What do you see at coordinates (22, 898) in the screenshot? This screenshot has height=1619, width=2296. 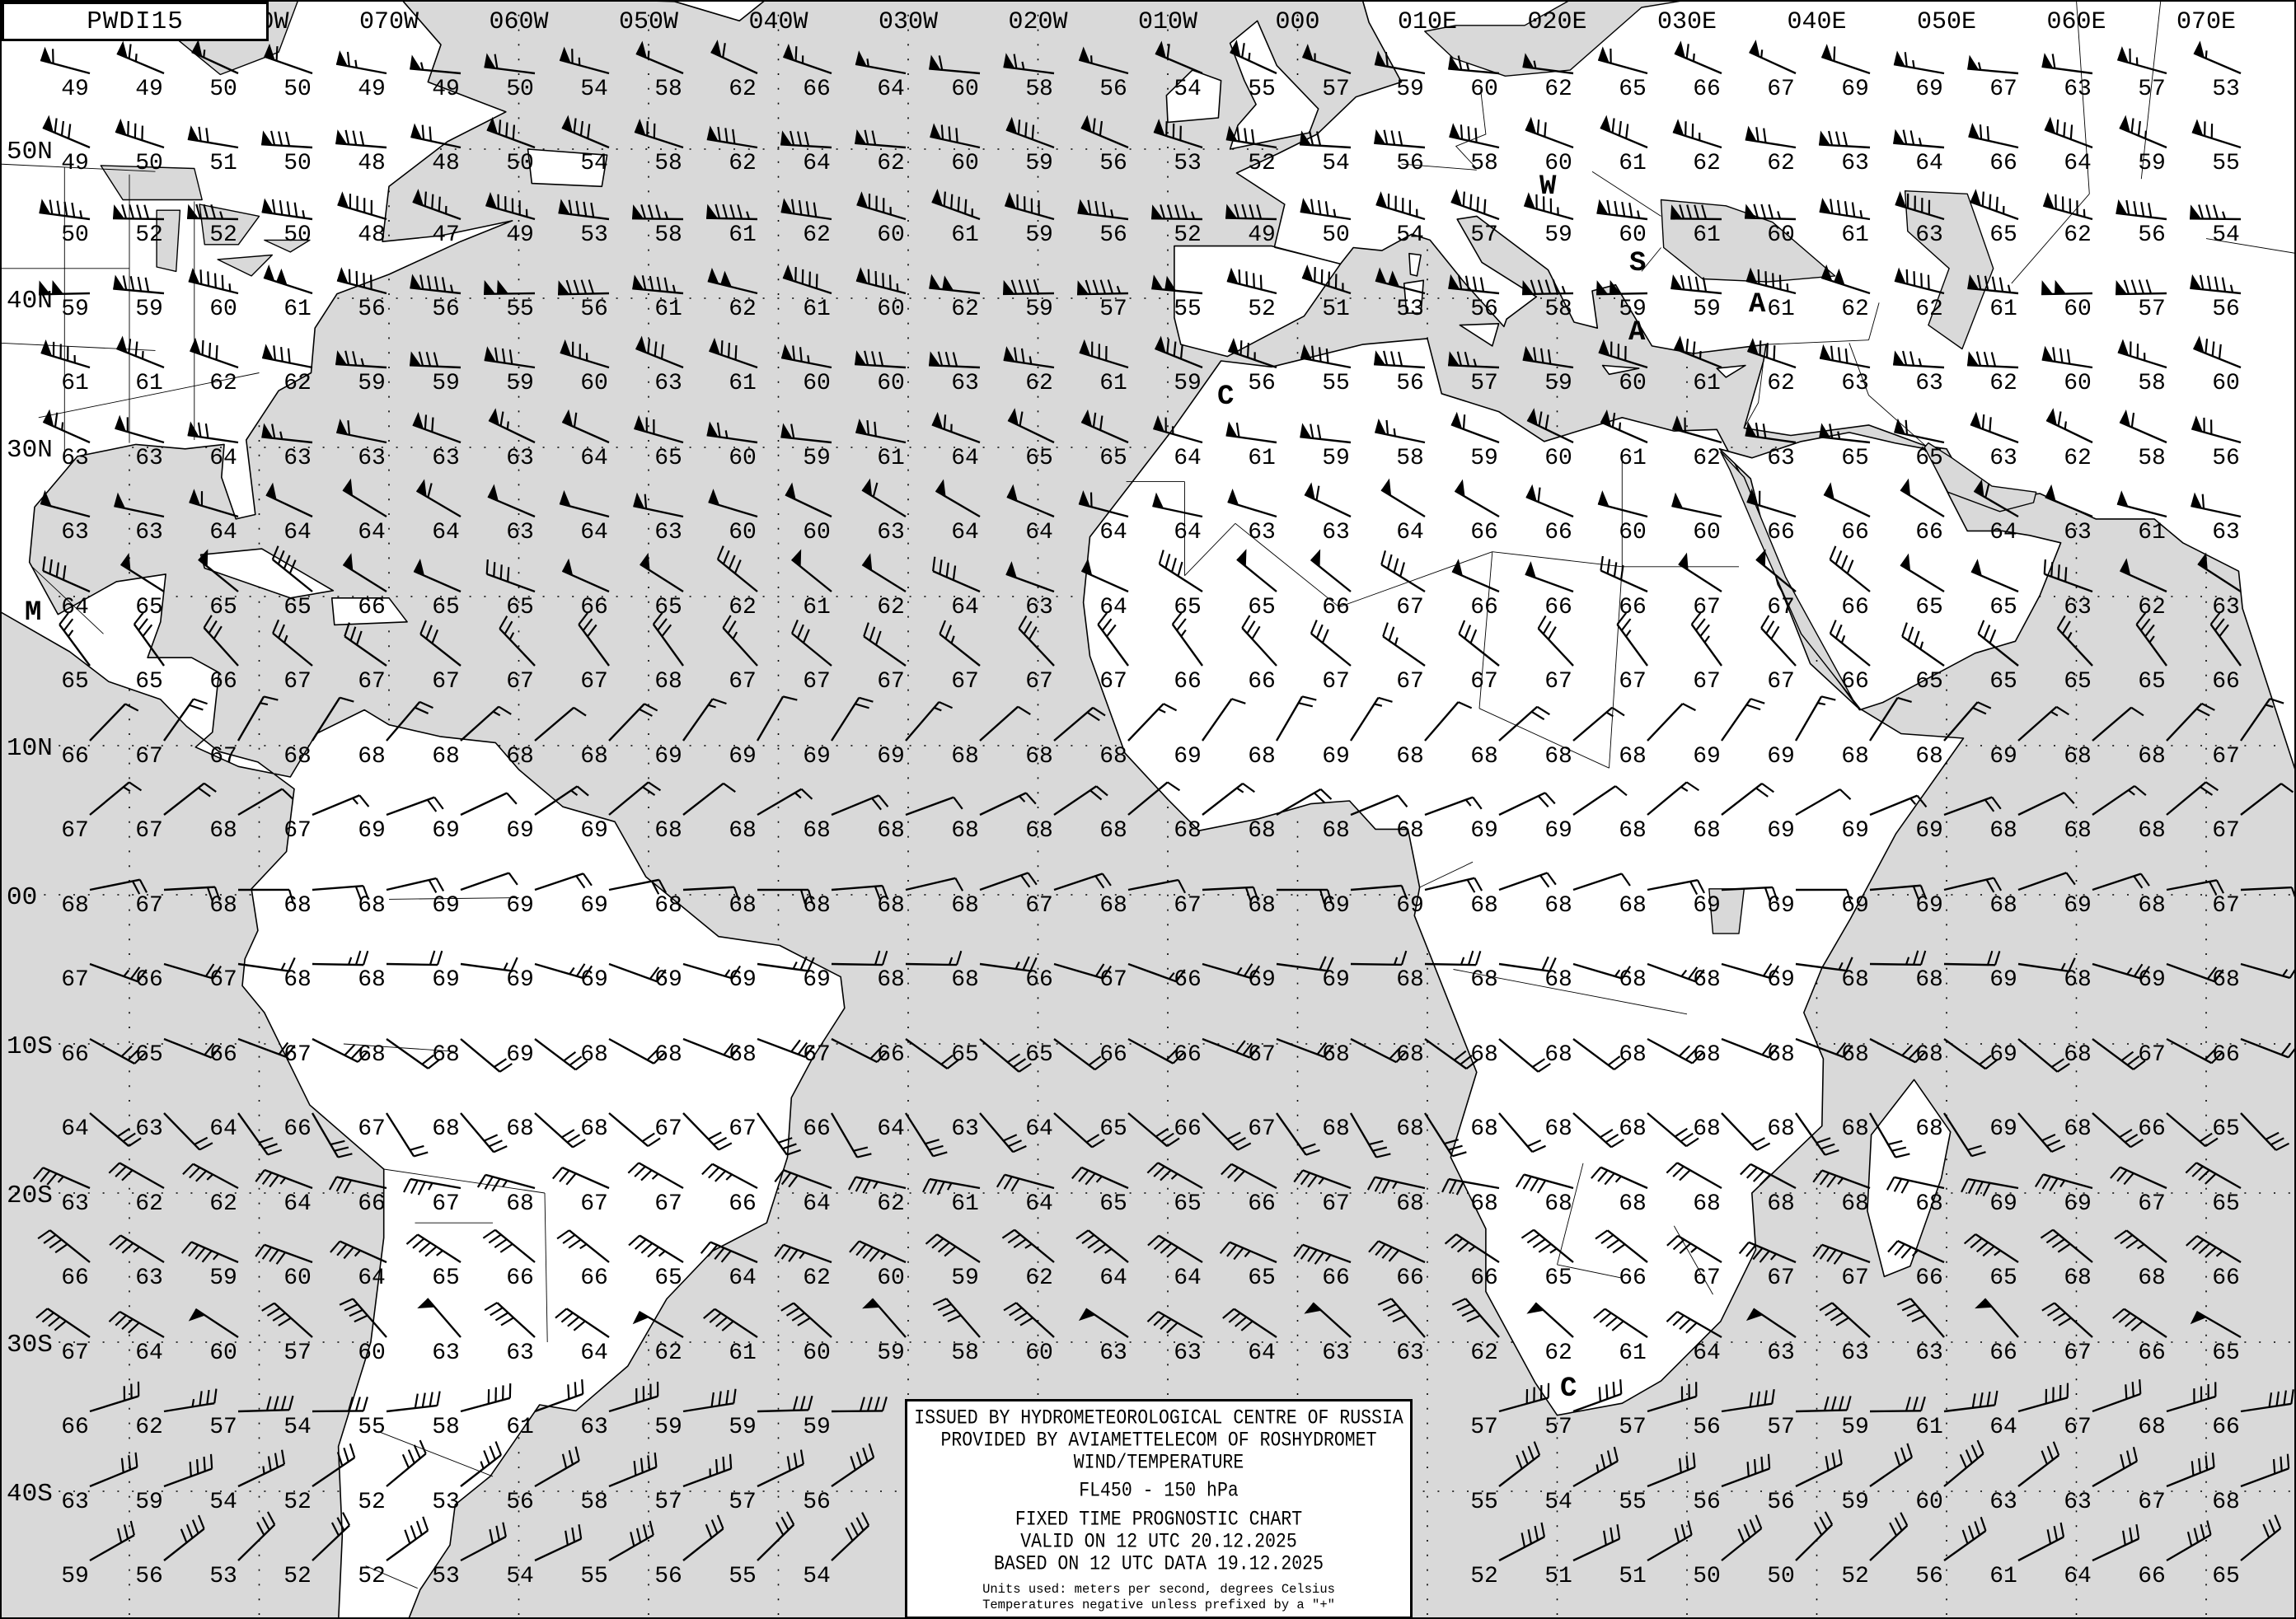 I see `latitude-label: 00` at bounding box center [22, 898].